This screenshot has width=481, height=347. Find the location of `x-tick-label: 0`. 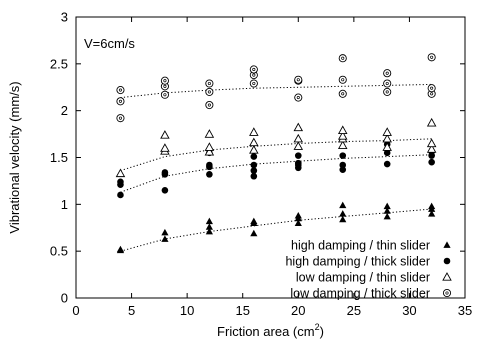

x-tick-label: 0 is located at coordinates (75, 310).